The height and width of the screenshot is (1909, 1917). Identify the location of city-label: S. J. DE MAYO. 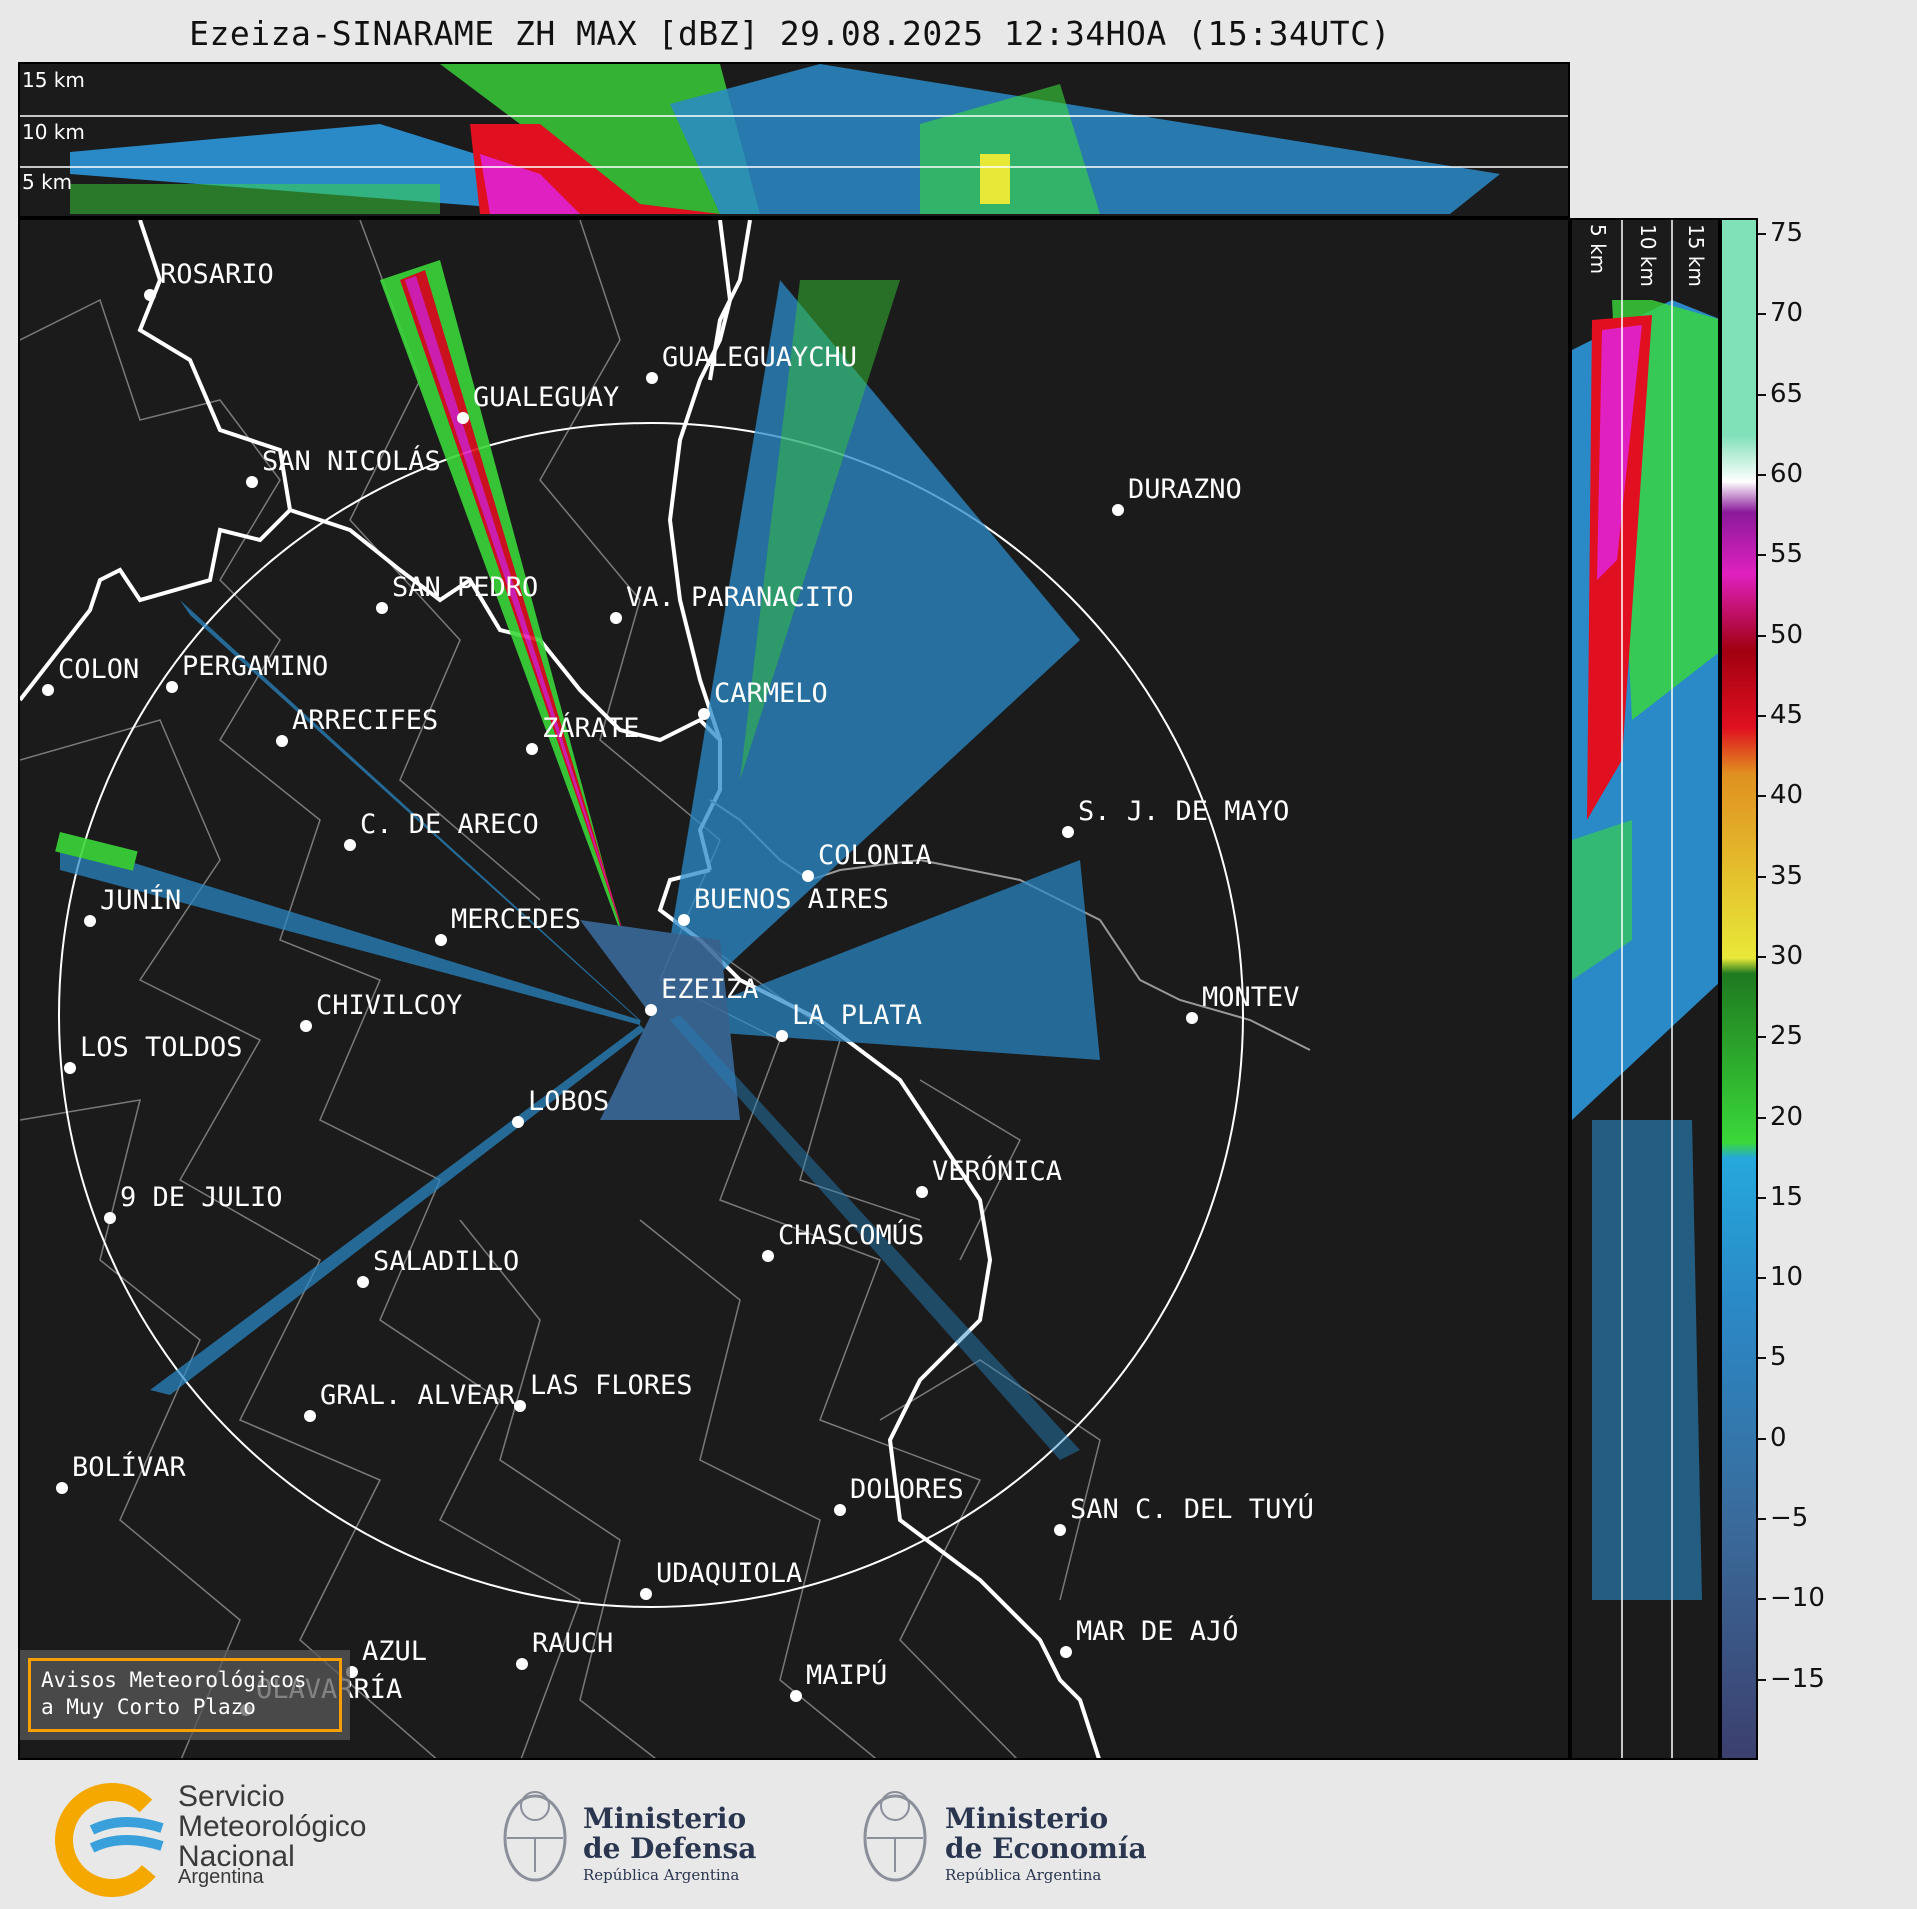
(1184, 811).